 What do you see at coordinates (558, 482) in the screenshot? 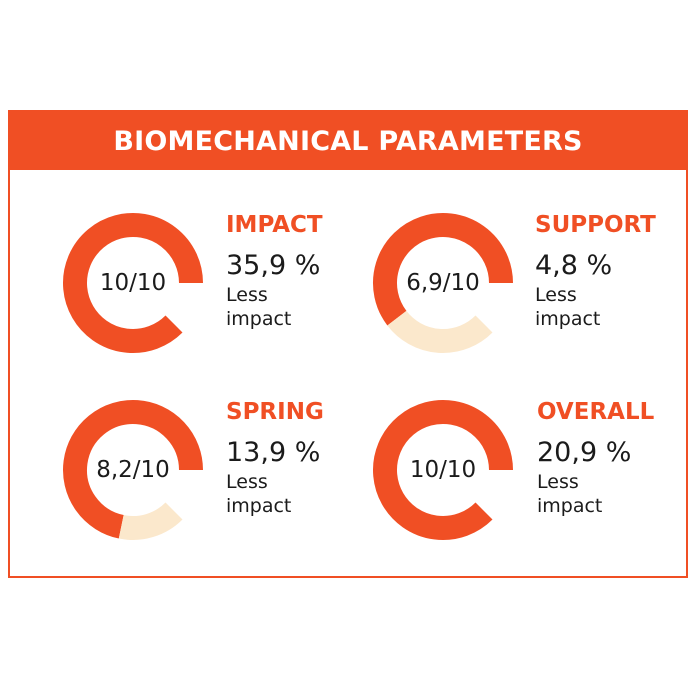
I see `metric-overall-desc-1: Less` at bounding box center [558, 482].